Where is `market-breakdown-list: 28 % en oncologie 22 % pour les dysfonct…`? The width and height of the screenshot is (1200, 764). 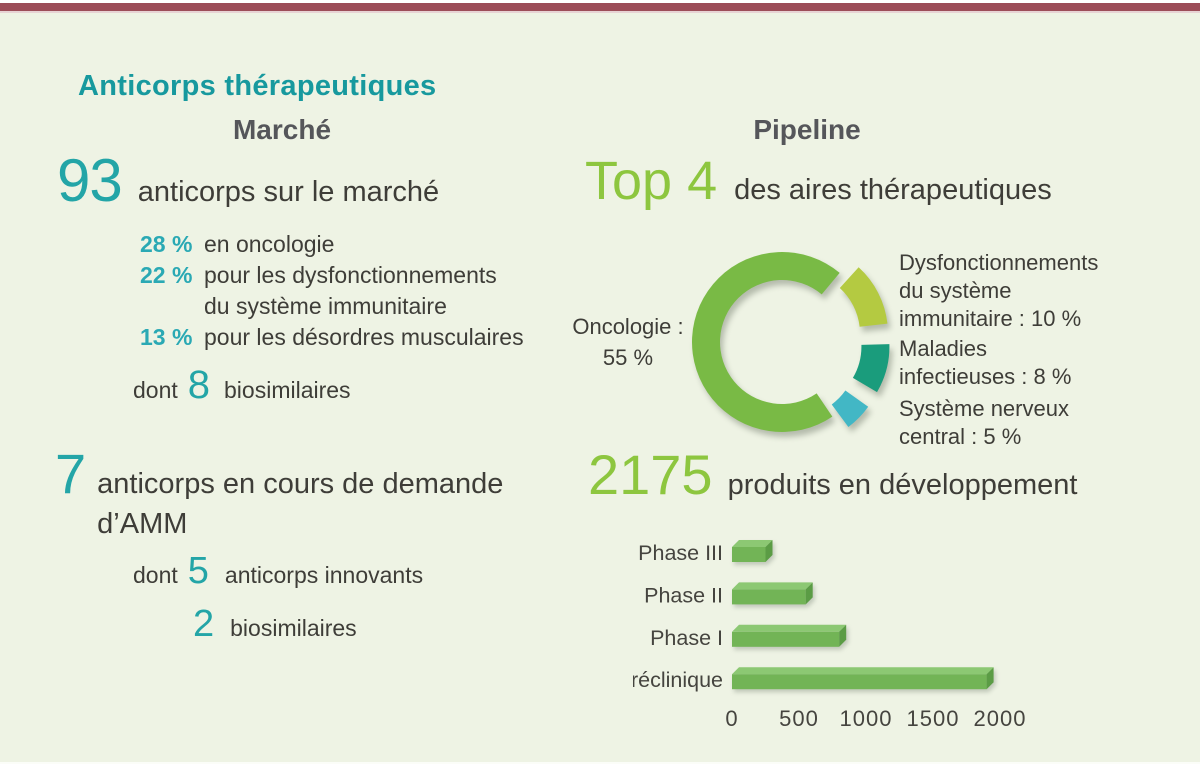
market-breakdown-list: 28 % en oncologie 22 % pour les dysfonct… is located at coordinates (332, 291).